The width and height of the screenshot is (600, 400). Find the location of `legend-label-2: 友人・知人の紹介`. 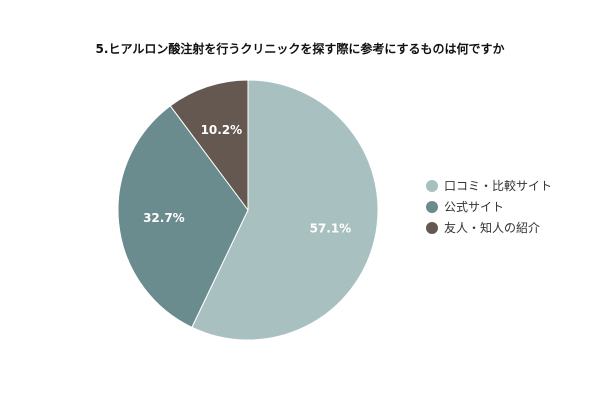

legend-label-2: 友人・知人の紹介 is located at coordinates (492, 228).